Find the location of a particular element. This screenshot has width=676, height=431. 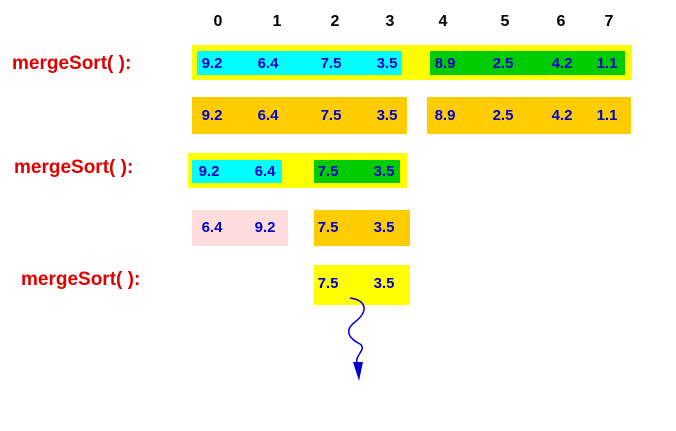

index-label: 6 is located at coordinates (561, 21).